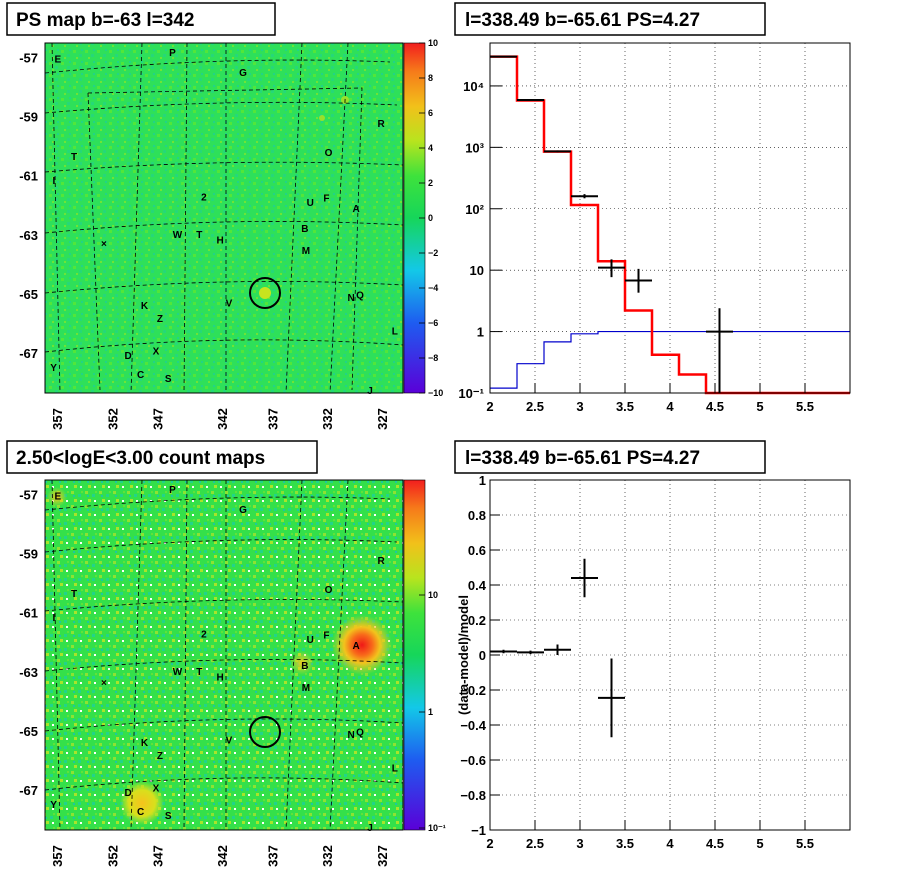 This screenshot has width=898, height=875. I want to click on ps-map-cross-marker: ×, so click(104, 244).